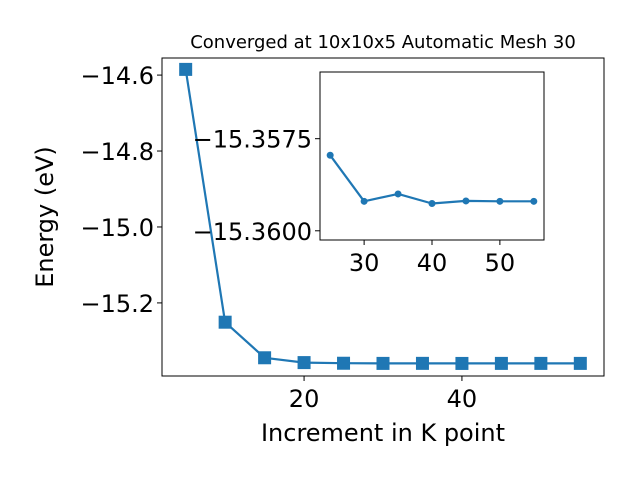 The image size is (640, 480). I want to click on inset-x-tick-label: 40, so click(432, 263).